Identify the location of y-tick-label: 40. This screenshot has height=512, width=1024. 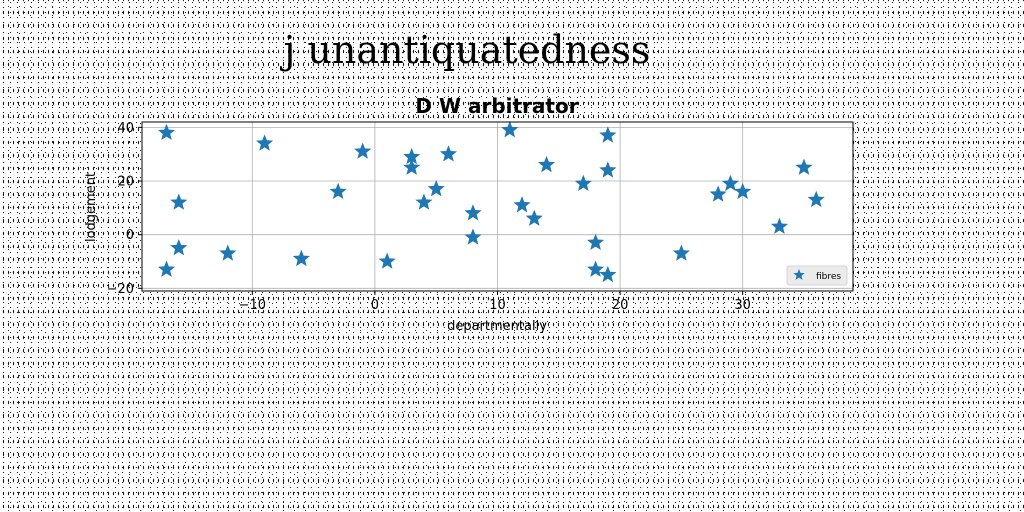
(125, 128).